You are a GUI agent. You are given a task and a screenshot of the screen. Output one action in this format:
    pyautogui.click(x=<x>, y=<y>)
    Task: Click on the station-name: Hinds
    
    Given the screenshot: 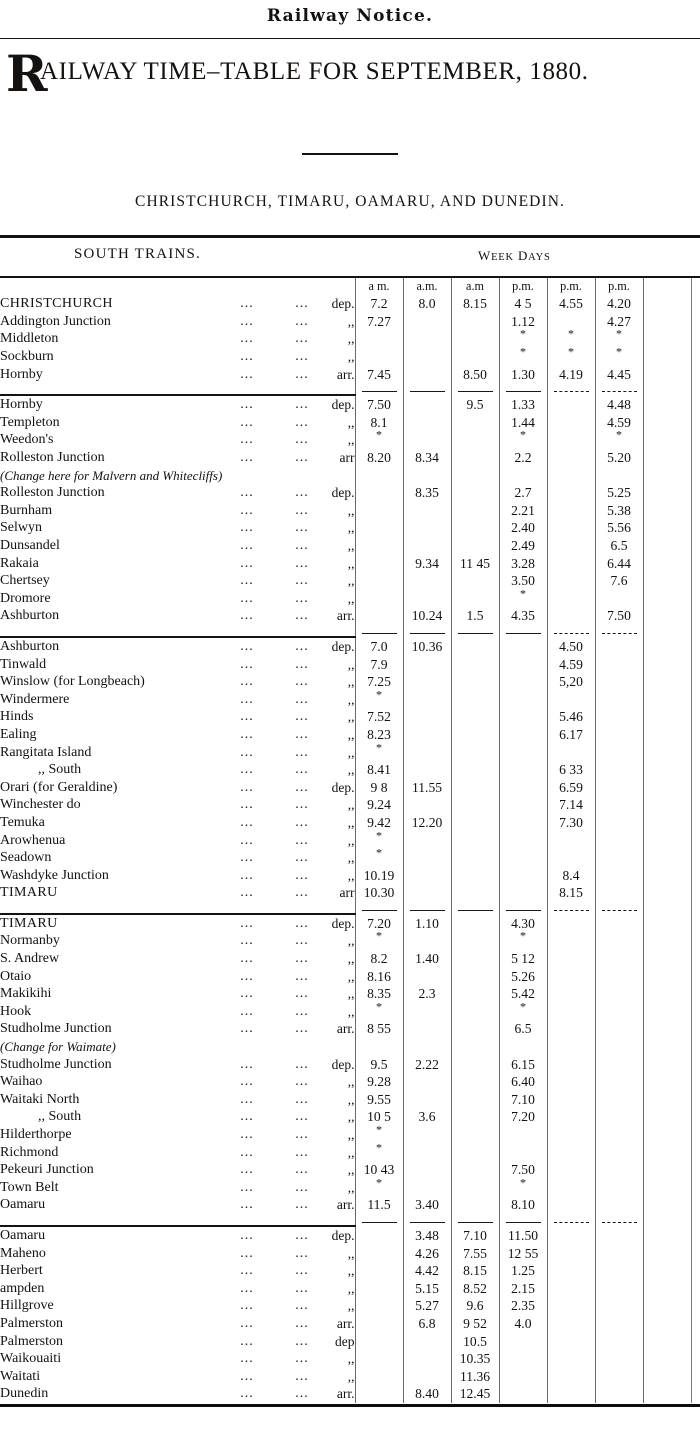 What is the action you would take?
    pyautogui.click(x=17, y=717)
    